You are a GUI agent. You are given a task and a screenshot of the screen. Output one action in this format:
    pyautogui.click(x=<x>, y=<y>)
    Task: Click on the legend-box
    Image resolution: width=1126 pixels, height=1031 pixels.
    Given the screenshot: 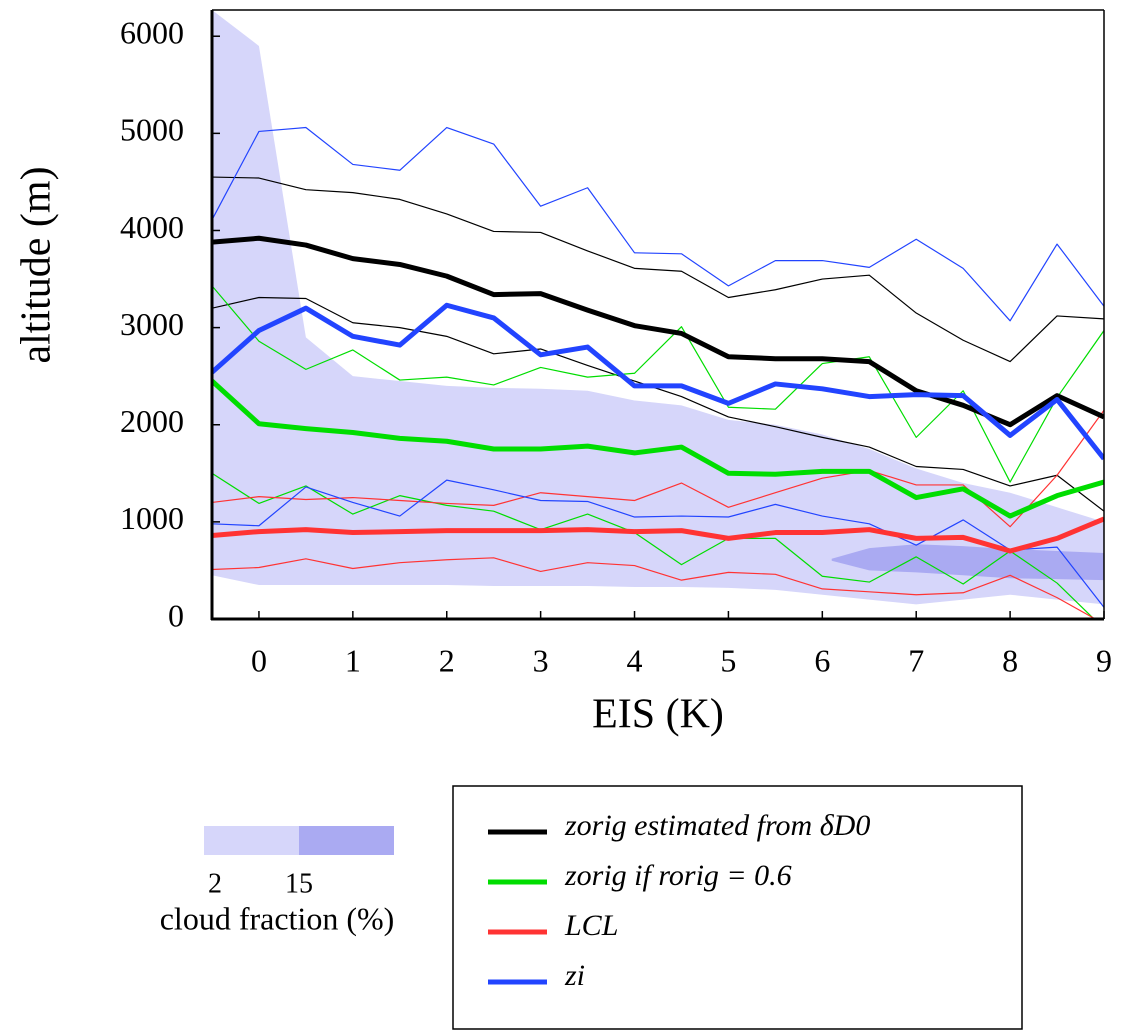 What is the action you would take?
    pyautogui.click(x=737, y=907)
    